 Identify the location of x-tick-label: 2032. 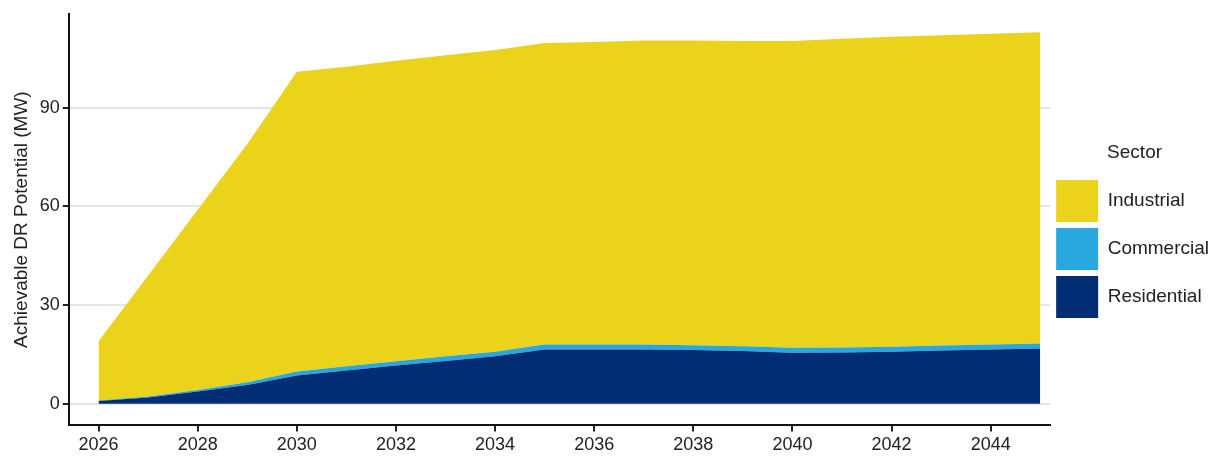
(395, 444).